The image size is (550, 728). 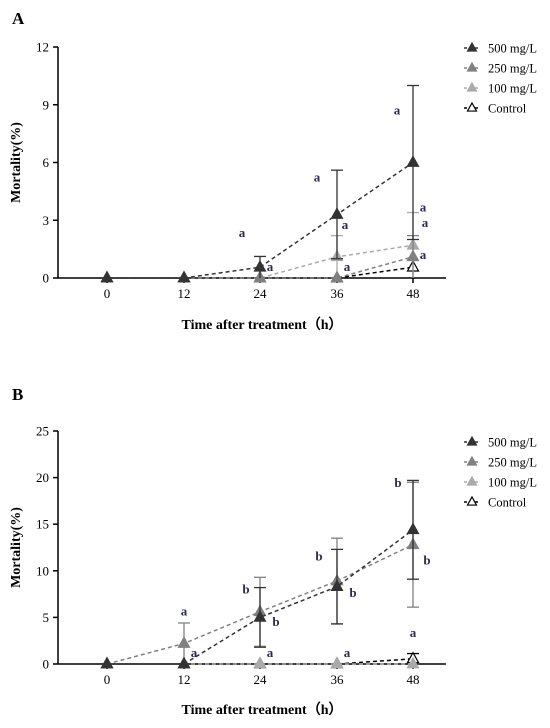 What do you see at coordinates (42, 524) in the screenshot?
I see `y-tick-label: 15` at bounding box center [42, 524].